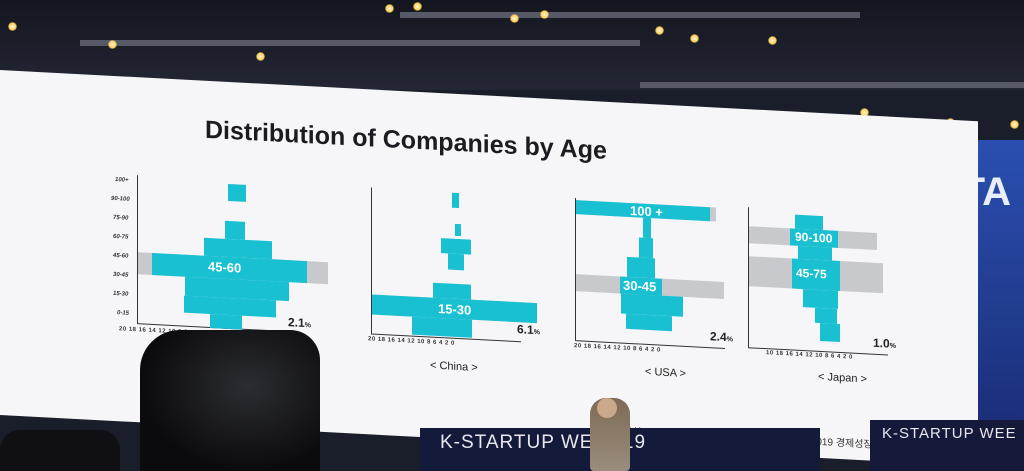 This screenshot has width=1024, height=471. Describe the element at coordinates (121, 218) in the screenshot. I see `y-label: 75-90` at that location.